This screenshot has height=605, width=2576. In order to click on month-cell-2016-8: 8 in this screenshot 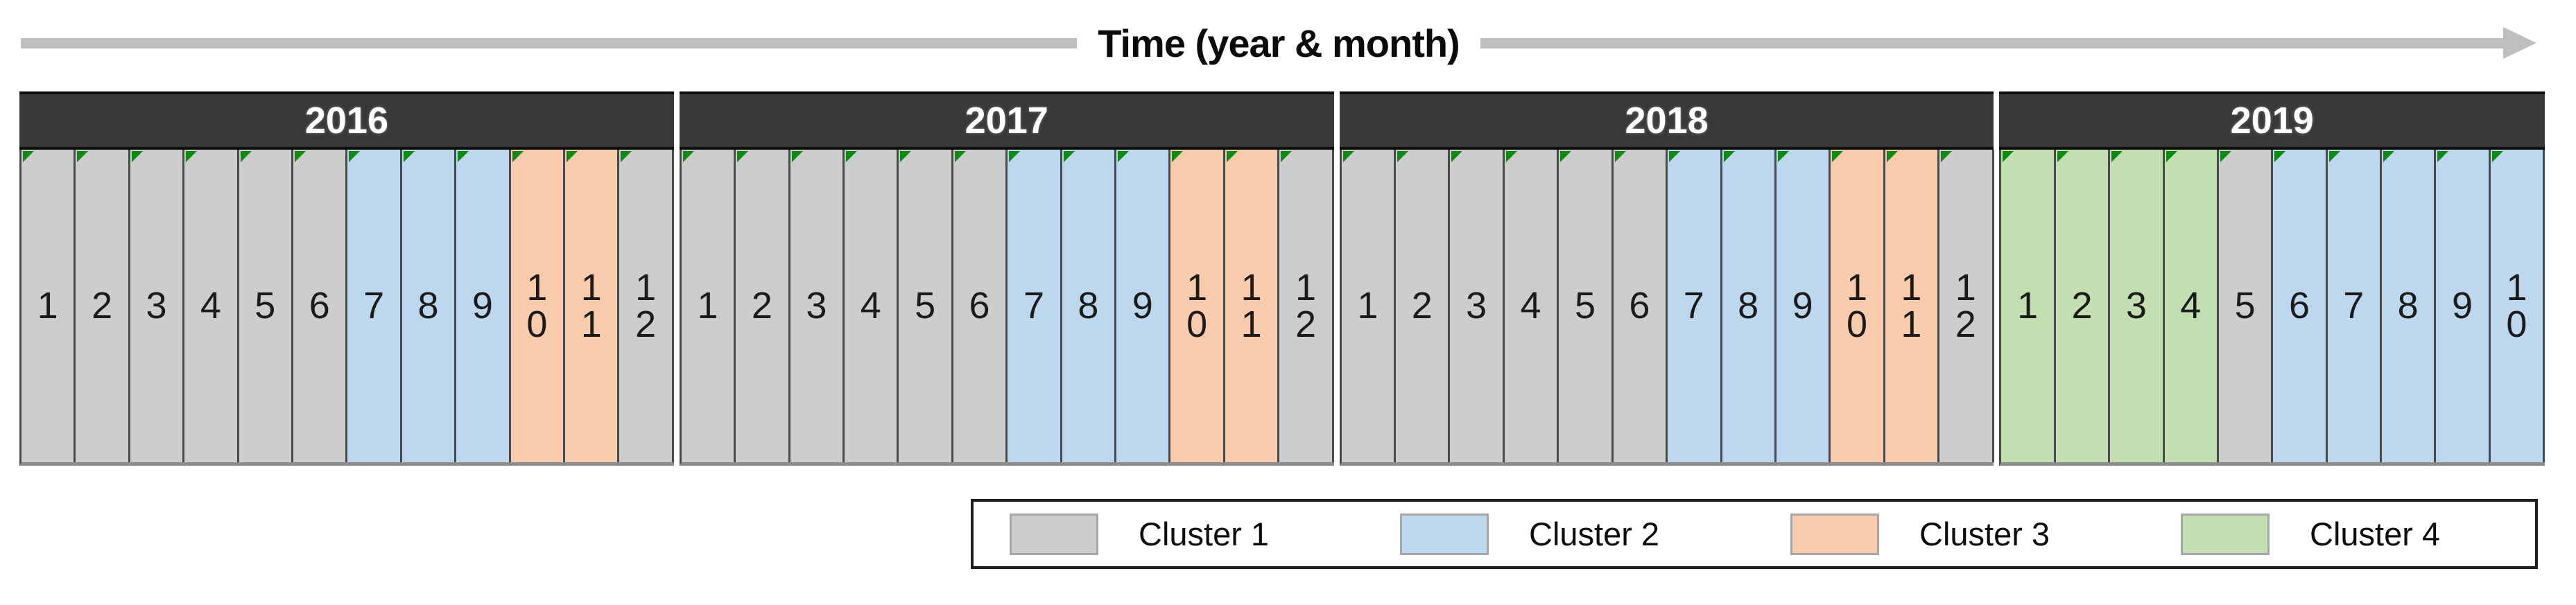, I will do `click(429, 306)`.